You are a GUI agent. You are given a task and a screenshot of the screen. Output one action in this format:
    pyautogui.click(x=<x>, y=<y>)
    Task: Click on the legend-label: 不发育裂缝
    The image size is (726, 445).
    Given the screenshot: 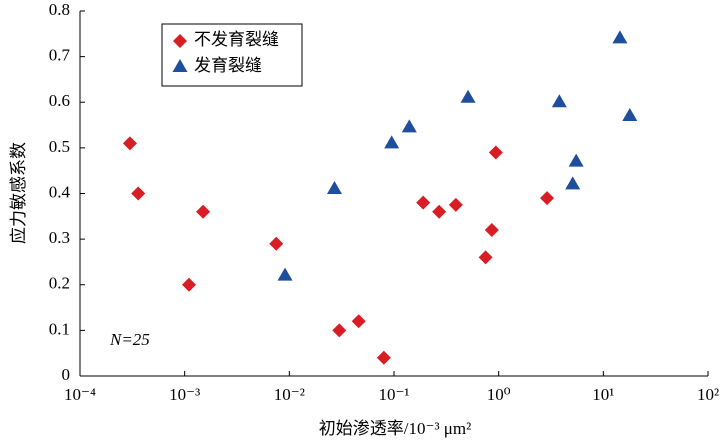 What is the action you would take?
    pyautogui.click(x=236, y=39)
    